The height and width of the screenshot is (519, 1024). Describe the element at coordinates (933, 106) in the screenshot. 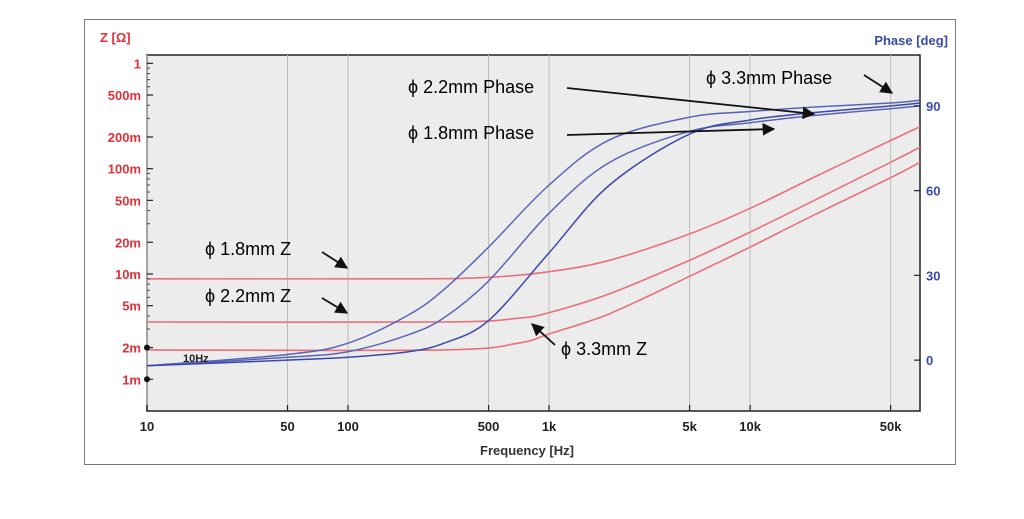

I see `y-right-tick-label: 90` at that location.